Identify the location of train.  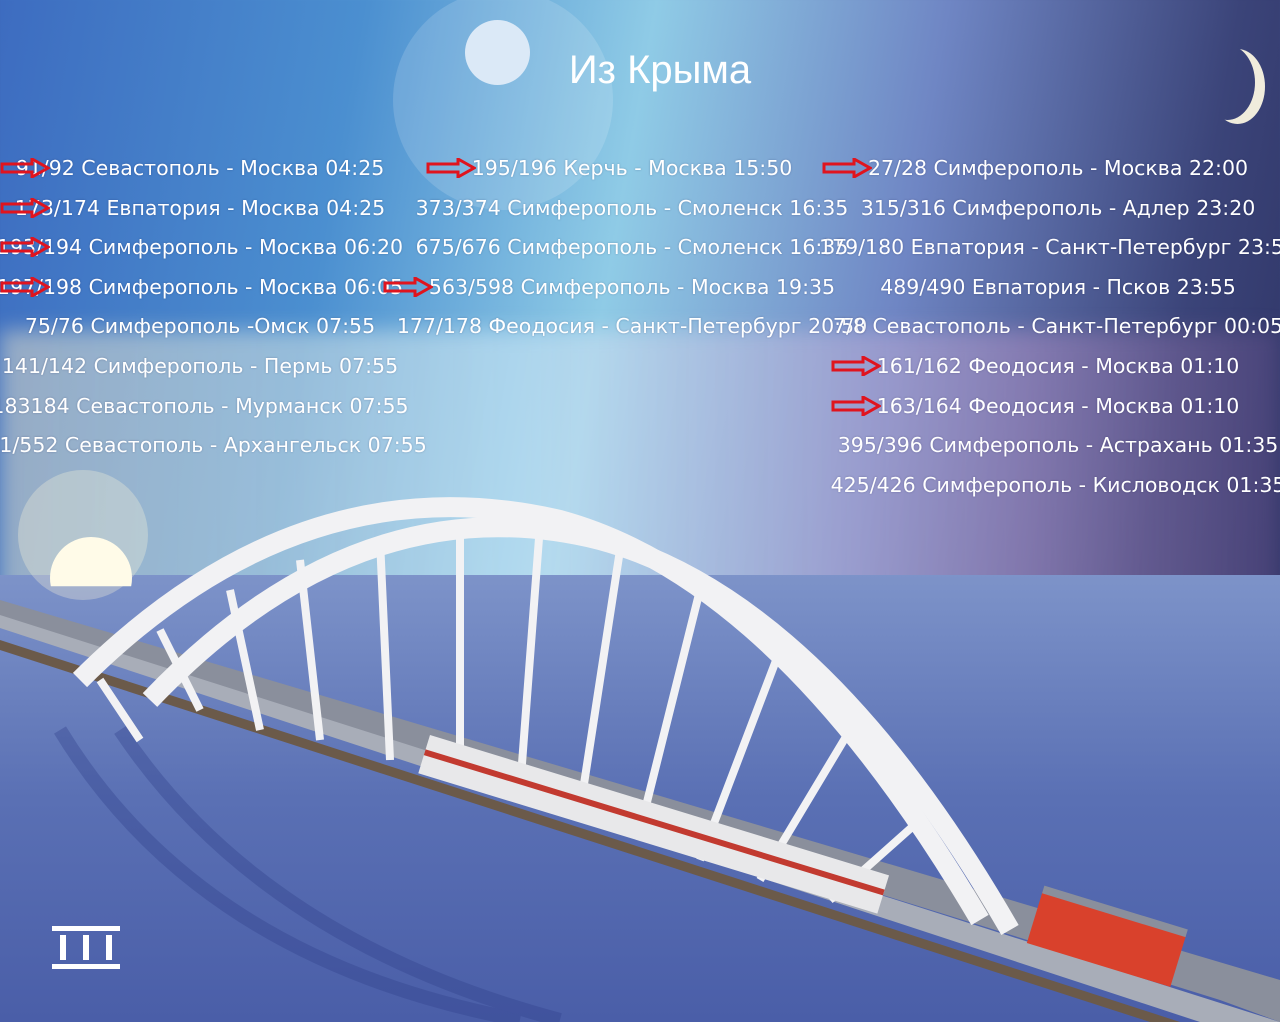
(803, 861).